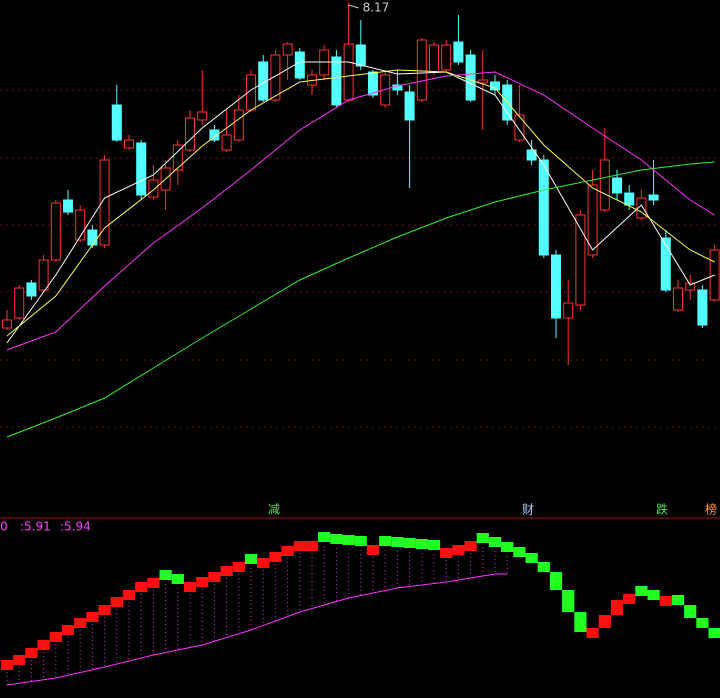 The width and height of the screenshot is (720, 698). I want to click on signal-label: 减, so click(274, 510).